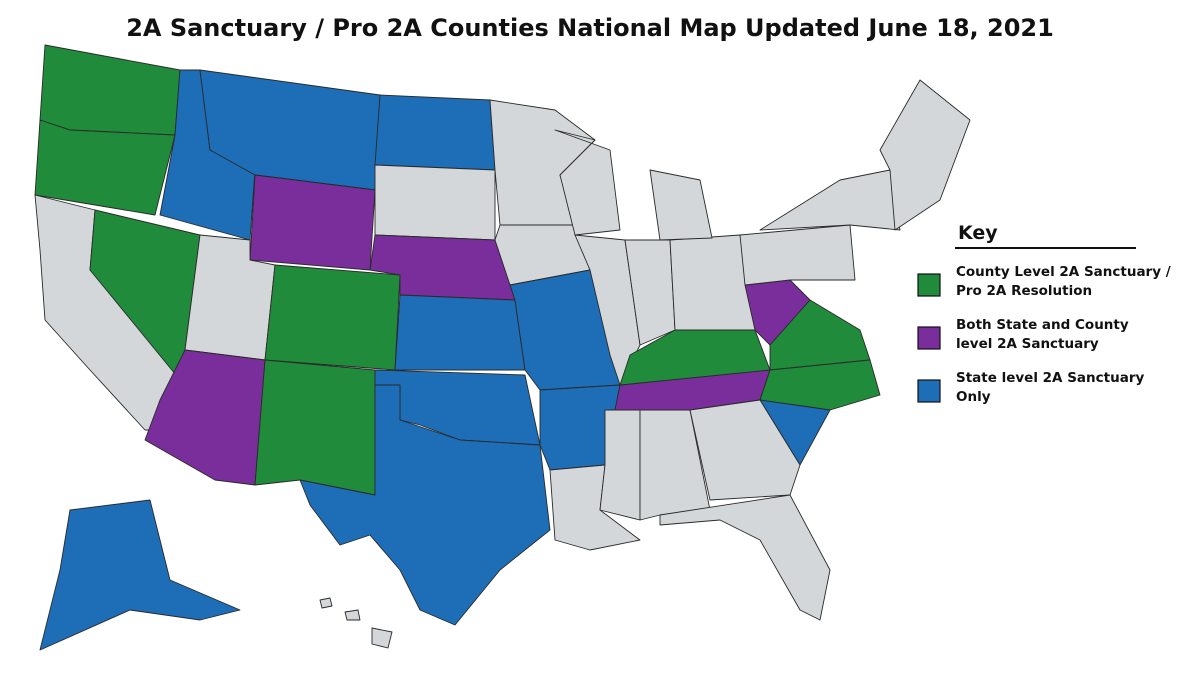 The width and height of the screenshot is (1200, 683). What do you see at coordinates (1050, 378) in the screenshot?
I see `legend-label: State level 2A Sanctuary` at bounding box center [1050, 378].